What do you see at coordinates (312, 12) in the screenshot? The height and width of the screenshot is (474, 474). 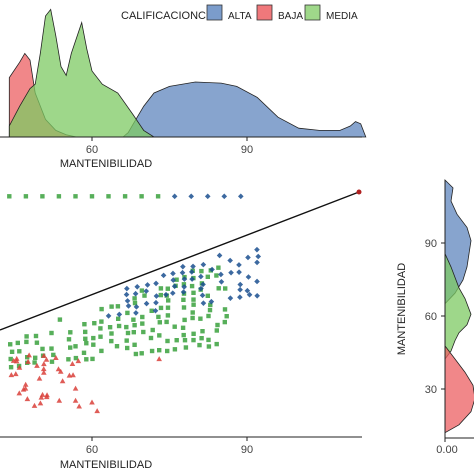 I see `legend-key-media` at bounding box center [312, 12].